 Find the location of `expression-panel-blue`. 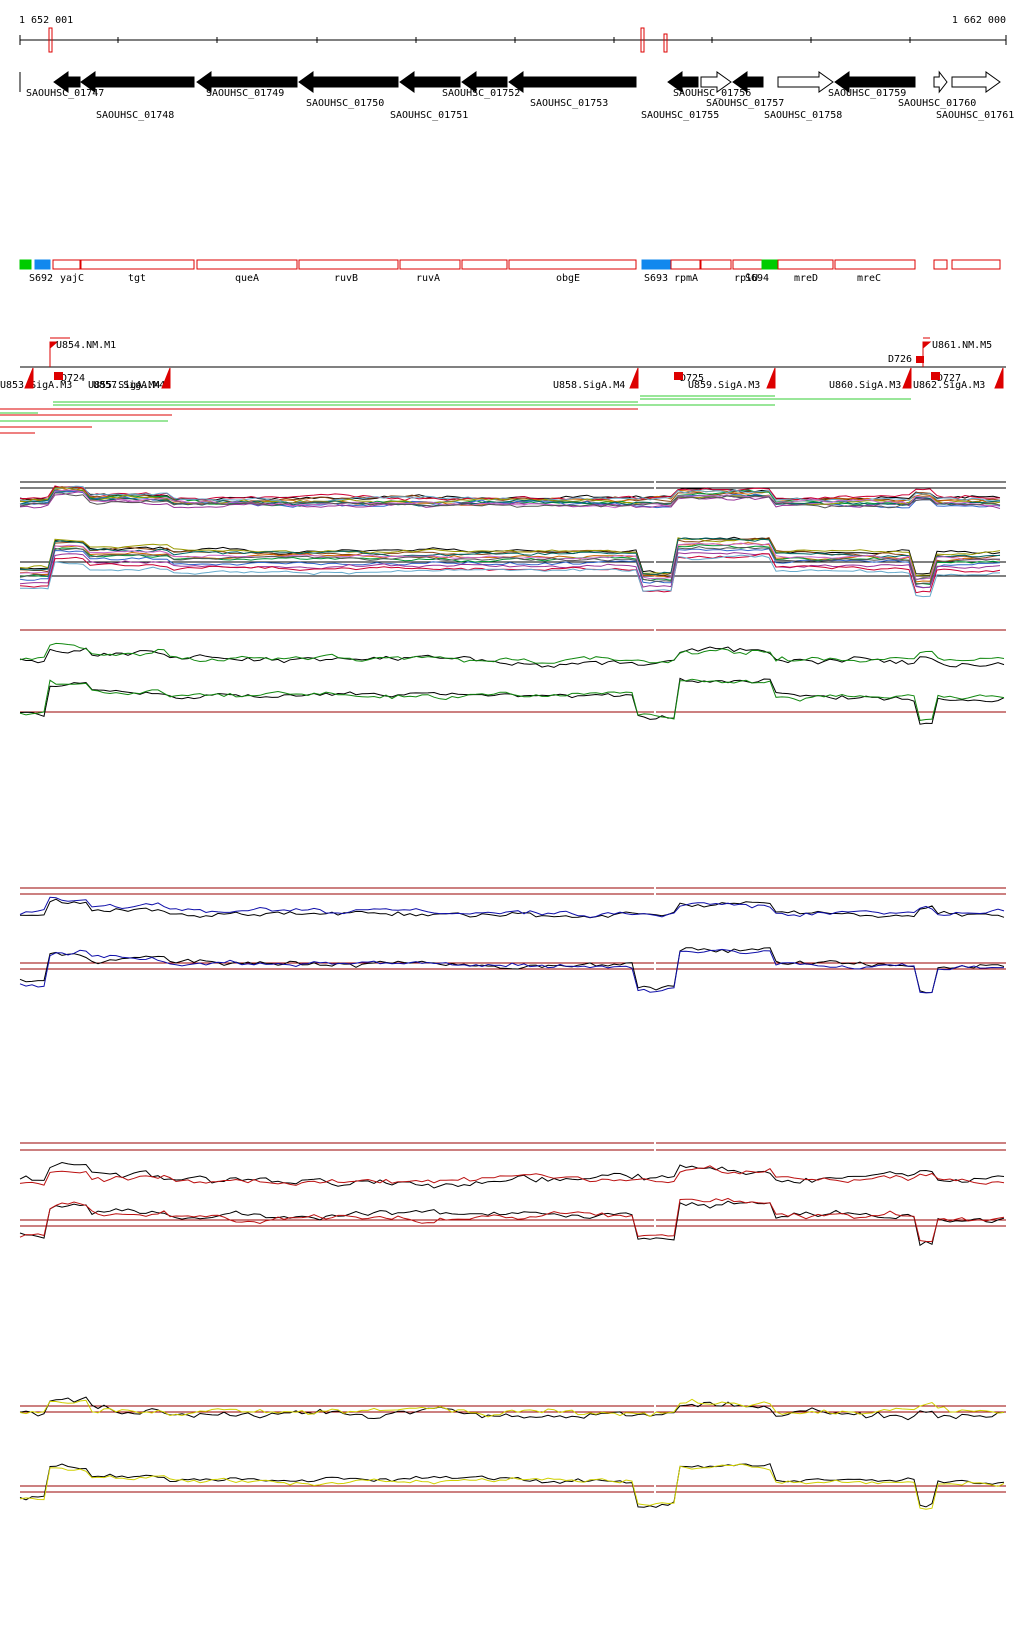

expression-panel-blue is located at coordinates (512, 939).